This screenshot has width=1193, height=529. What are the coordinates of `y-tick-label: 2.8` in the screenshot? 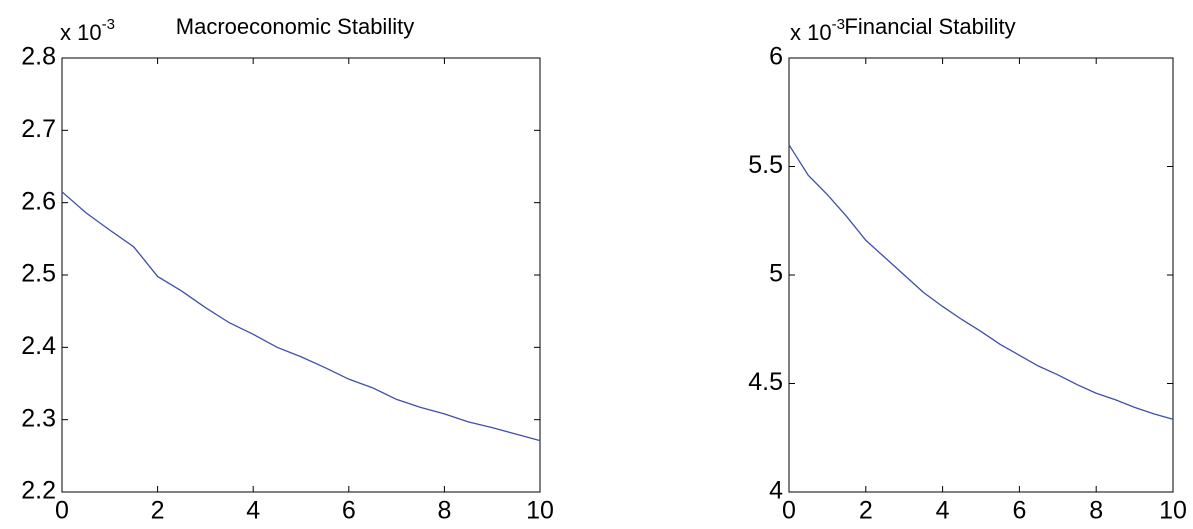 It's located at (38, 57).